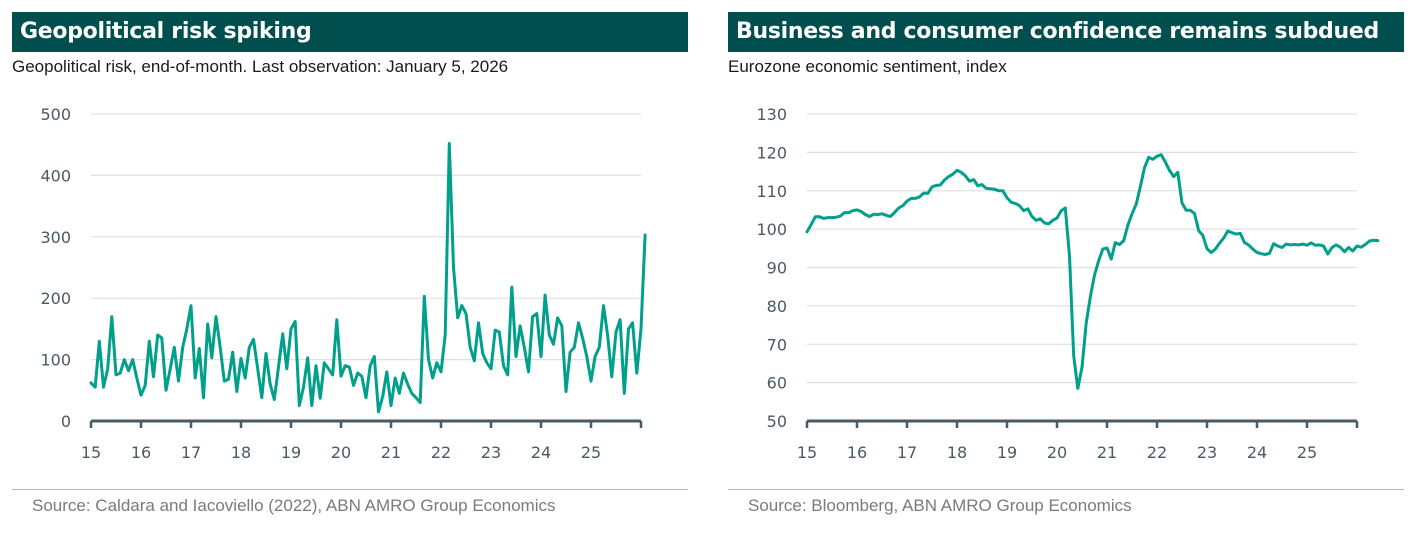 This screenshot has width=1420, height=541. What do you see at coordinates (777, 306) in the screenshot?
I see `y-tick-label: 80` at bounding box center [777, 306].